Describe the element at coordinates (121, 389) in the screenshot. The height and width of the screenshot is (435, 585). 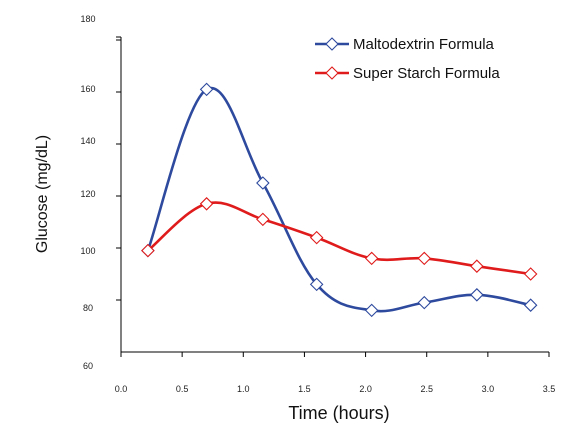
I see `x-tick-label: 0.0` at that location.